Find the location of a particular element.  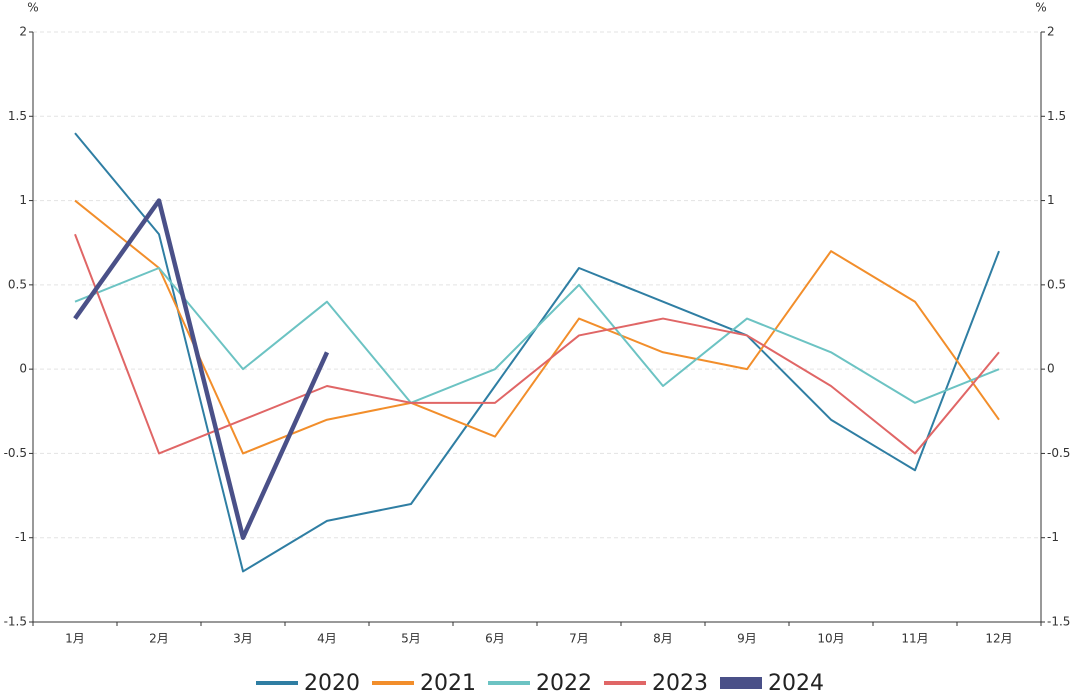

y-unit: % is located at coordinates (32, 8).